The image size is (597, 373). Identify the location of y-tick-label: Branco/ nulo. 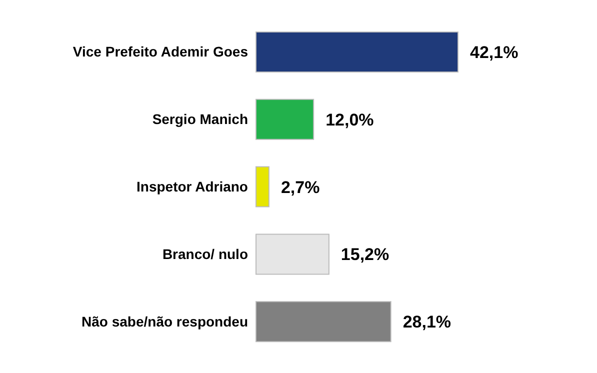
(205, 254).